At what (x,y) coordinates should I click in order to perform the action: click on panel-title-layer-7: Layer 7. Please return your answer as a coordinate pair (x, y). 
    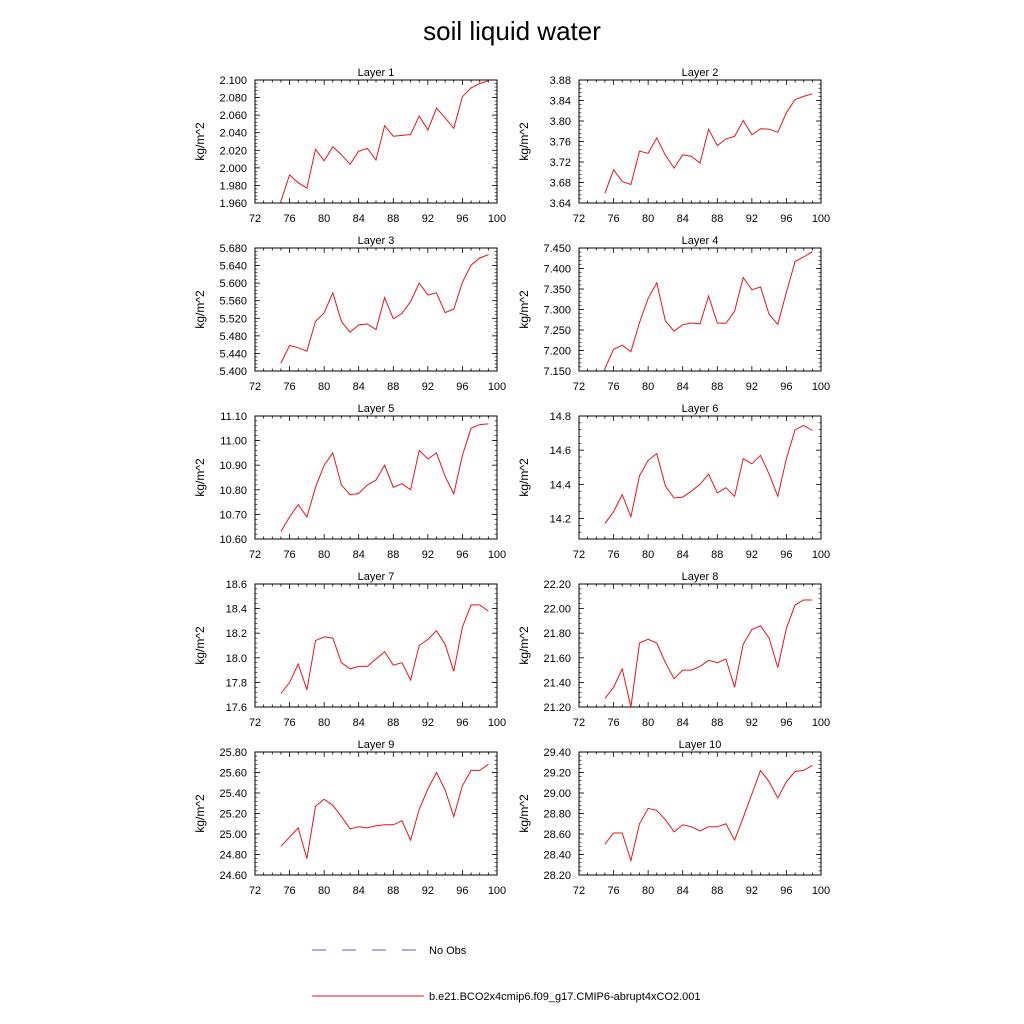
    Looking at the image, I should click on (376, 577).